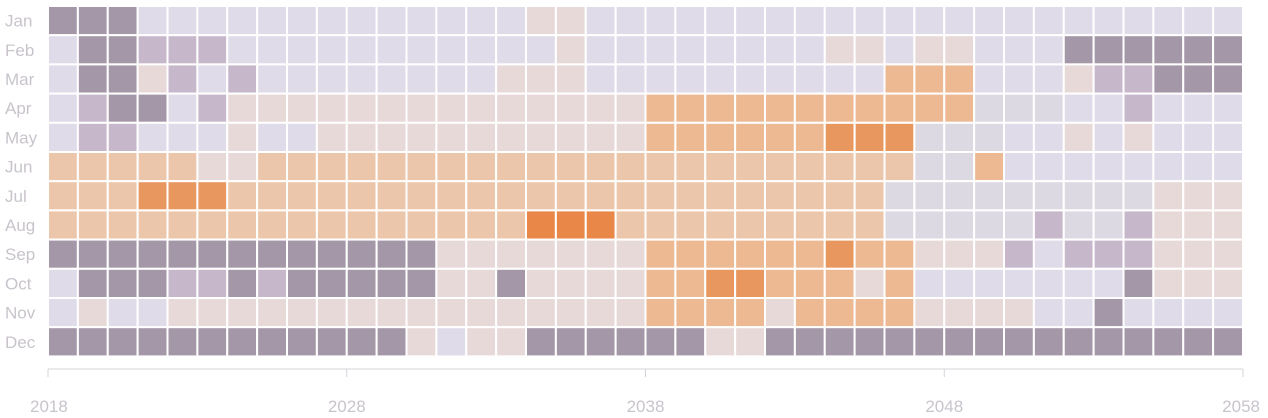 The width and height of the screenshot is (1268, 418). What do you see at coordinates (20, 225) in the screenshot?
I see `month-label-aug: Aug` at bounding box center [20, 225].